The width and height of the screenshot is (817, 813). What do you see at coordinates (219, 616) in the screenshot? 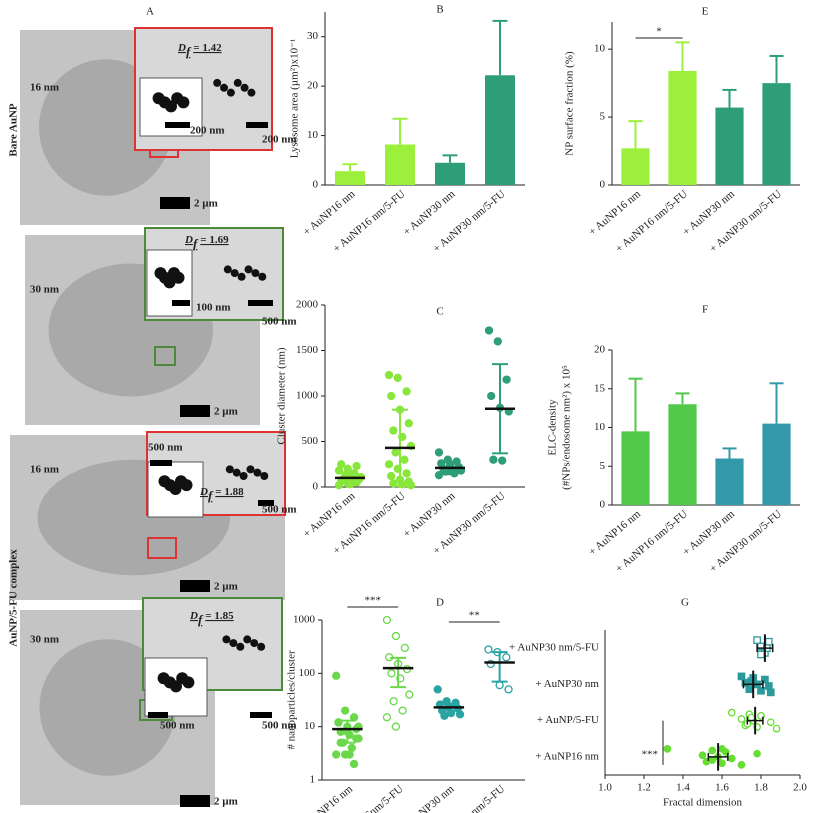
I see `df-value: = 1.85` at bounding box center [219, 616].